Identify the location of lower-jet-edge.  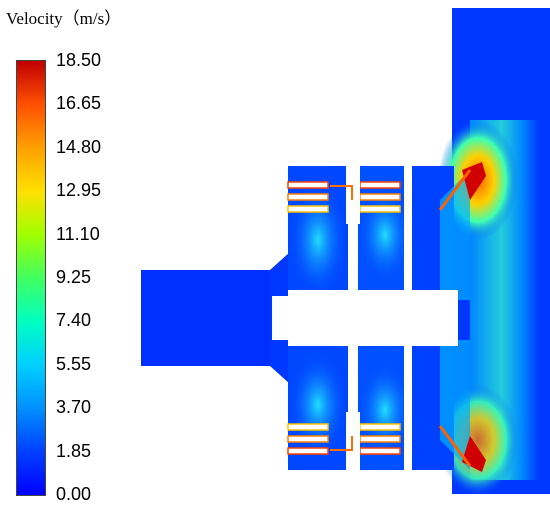
(455, 446).